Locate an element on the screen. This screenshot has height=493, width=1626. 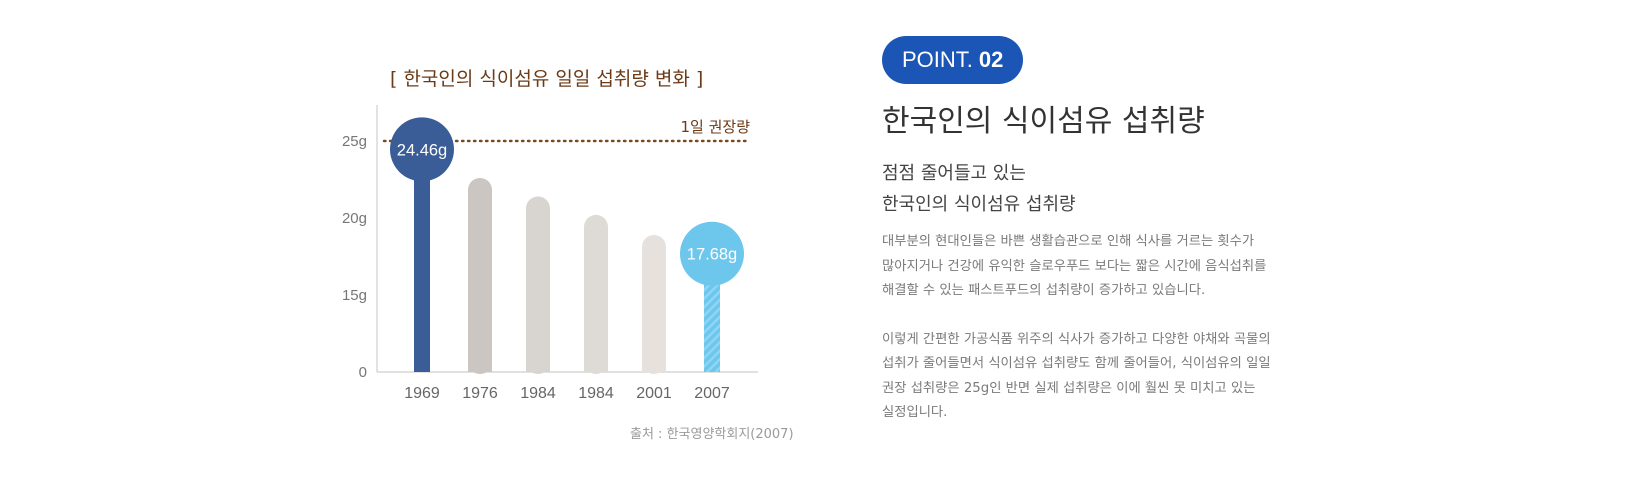
reference-line-label: 1일 권장량 is located at coordinates (715, 127).